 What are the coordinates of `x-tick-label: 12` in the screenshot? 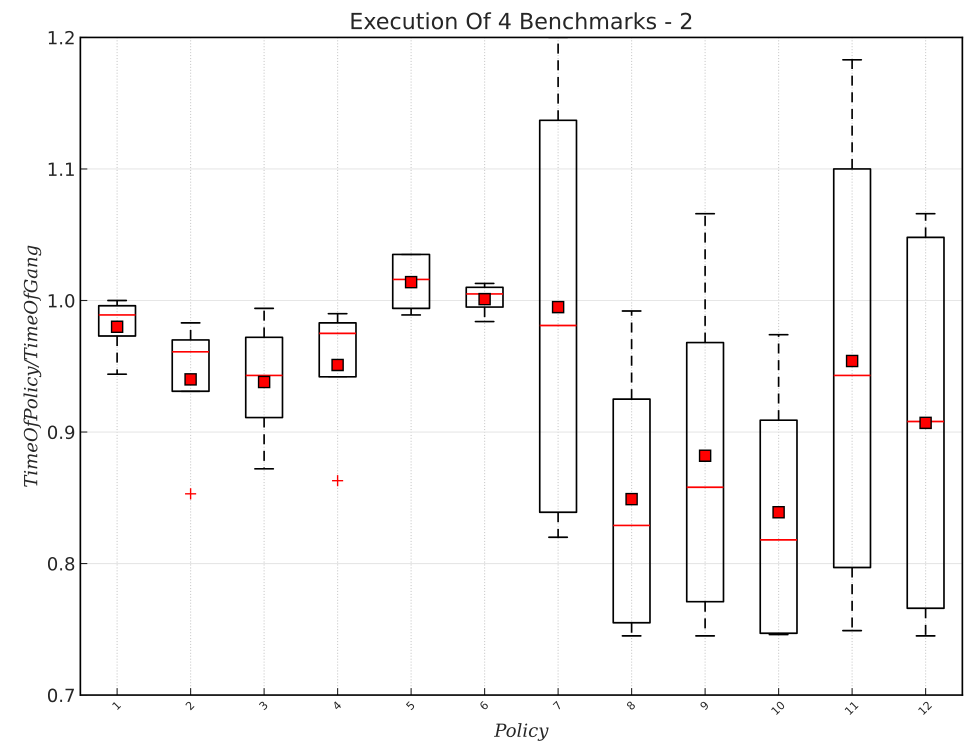 It's located at (925, 708).